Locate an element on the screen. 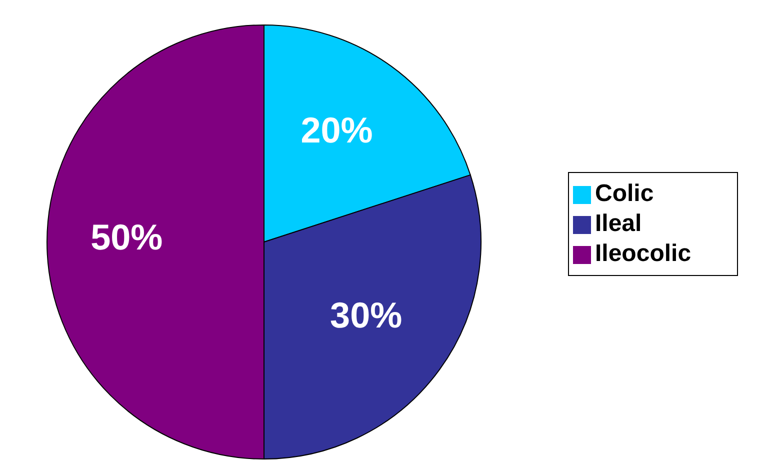  data-label: 30% is located at coordinates (366, 315).